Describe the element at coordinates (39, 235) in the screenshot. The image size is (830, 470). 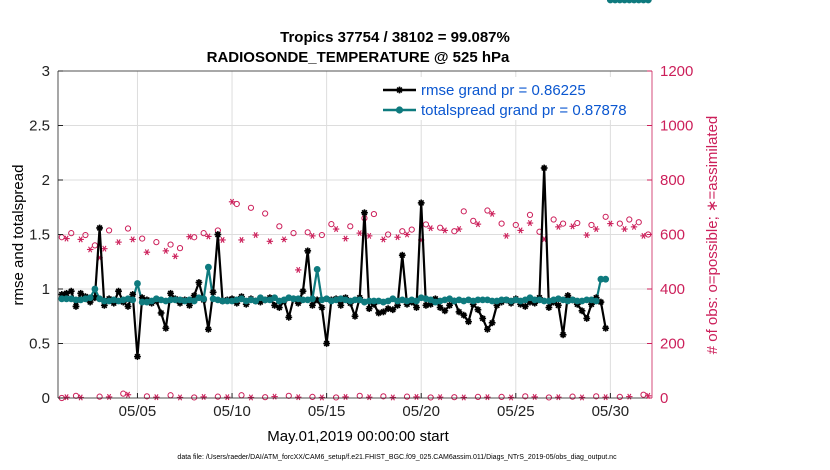
I see `y-tick-label-left: 1.5` at that location.